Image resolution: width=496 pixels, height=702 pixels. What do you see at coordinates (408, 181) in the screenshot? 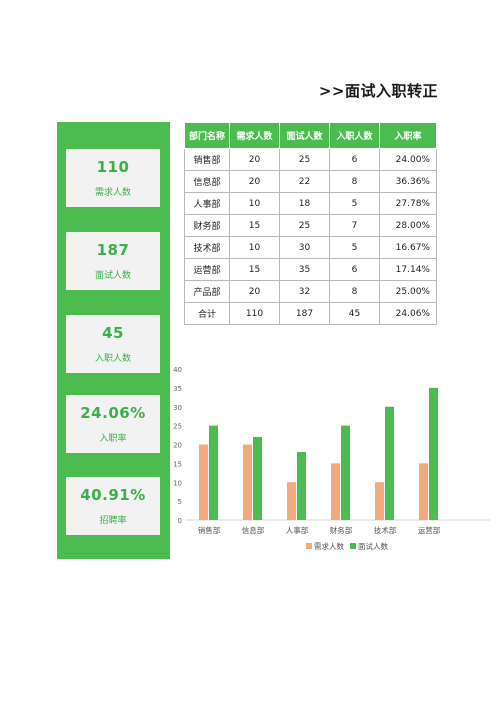
I see `table-cell: 36.36%` at bounding box center [408, 181].